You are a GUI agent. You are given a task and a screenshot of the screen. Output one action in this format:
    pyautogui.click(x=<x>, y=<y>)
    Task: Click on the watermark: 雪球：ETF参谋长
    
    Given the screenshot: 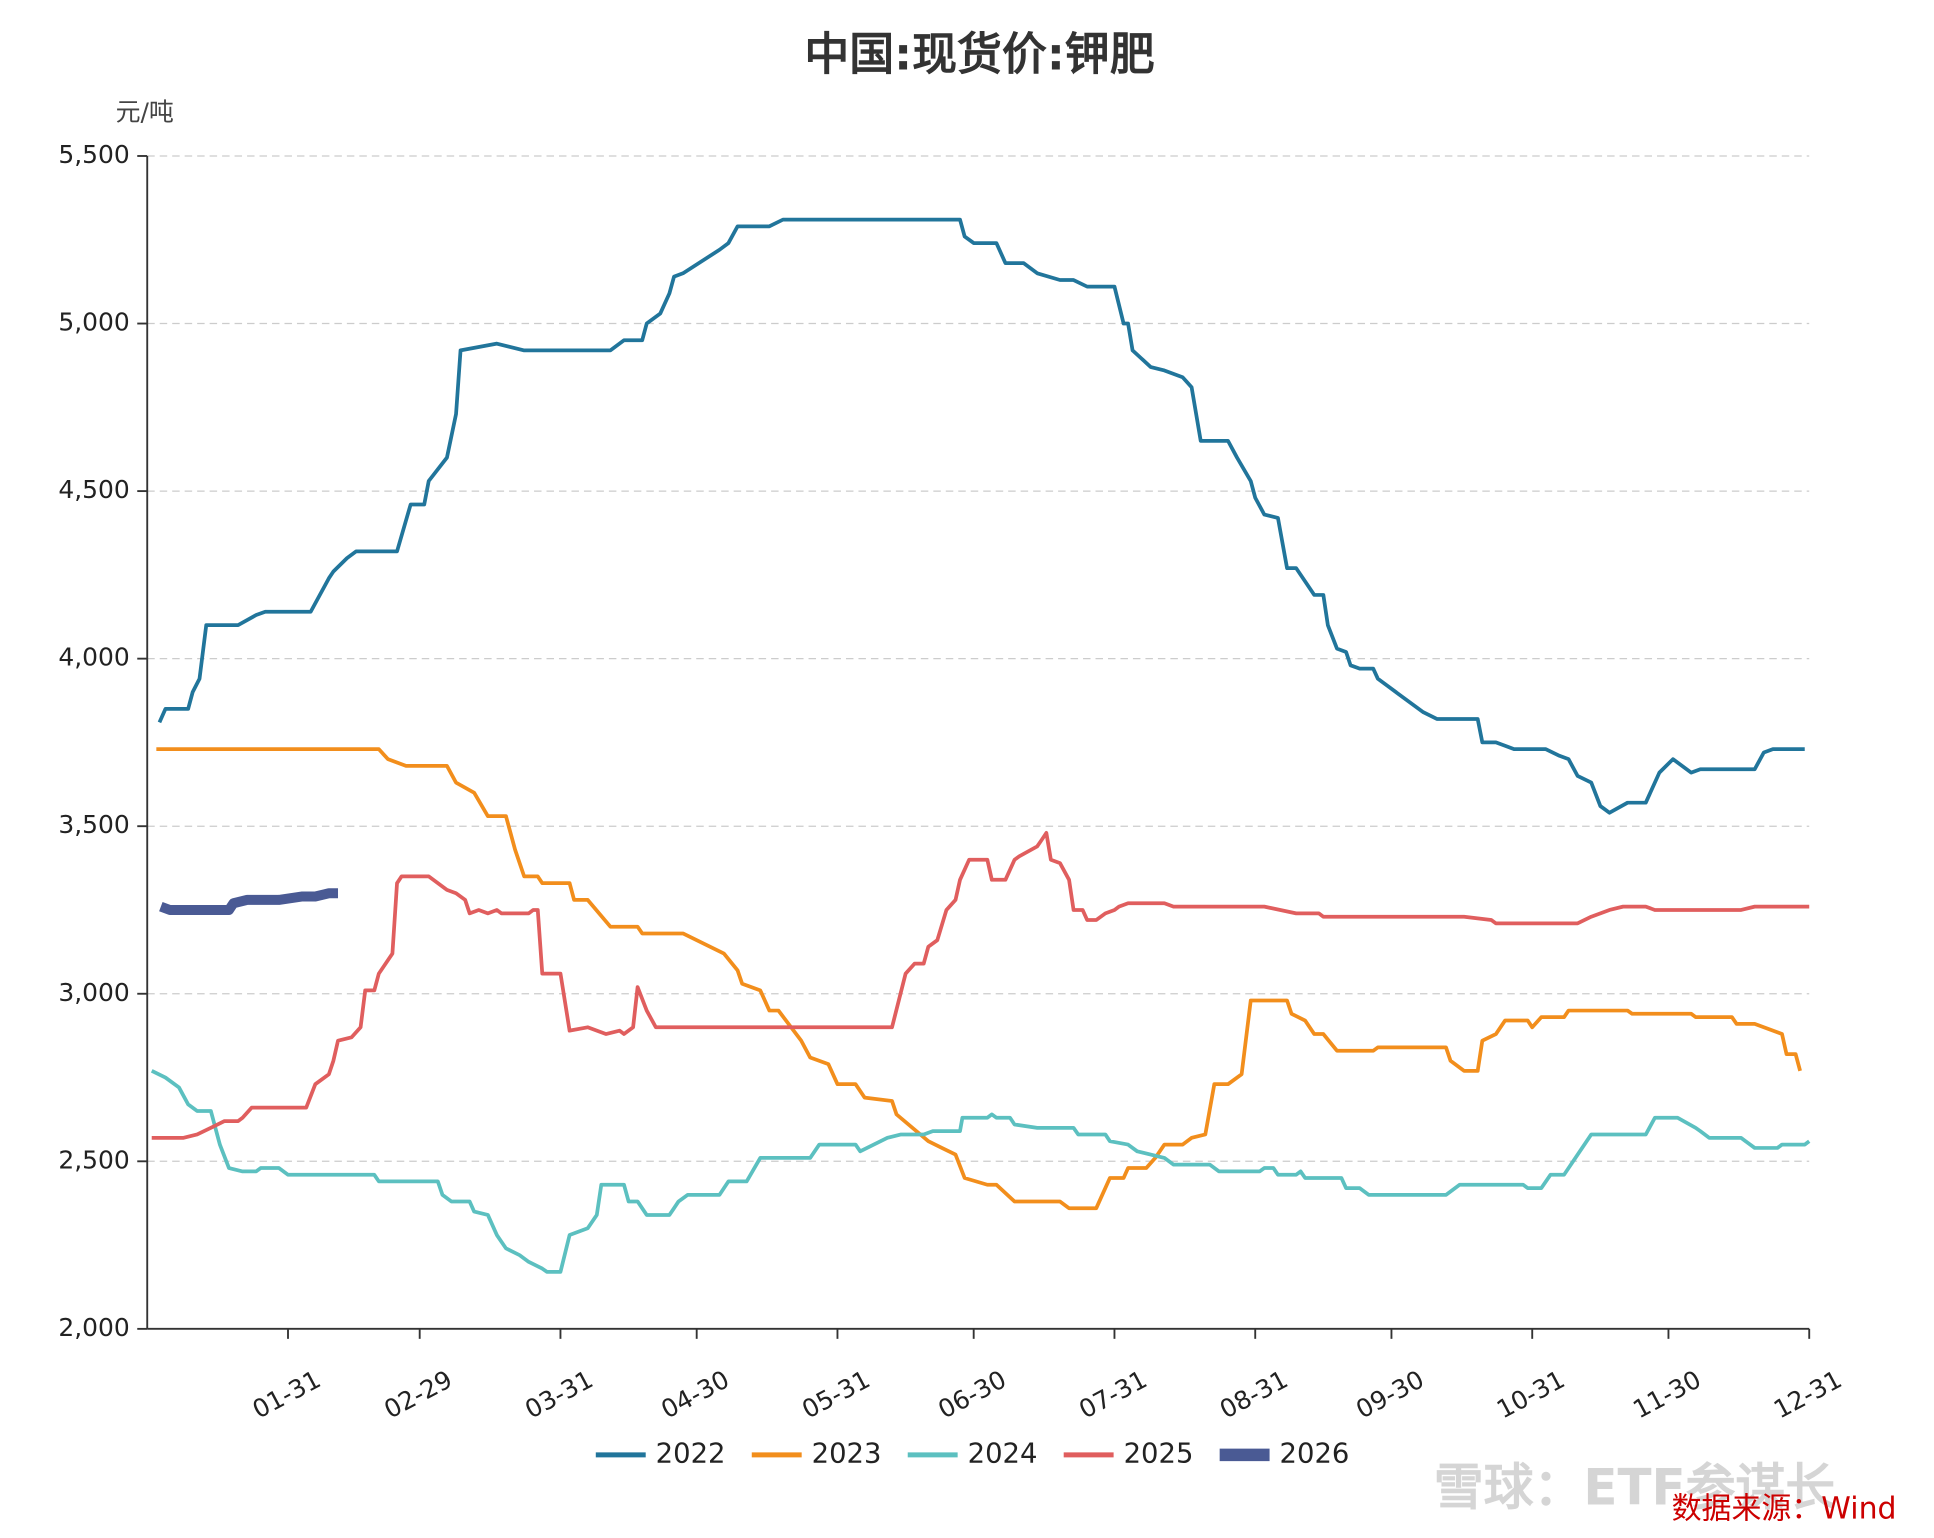 What is the action you would take?
    pyautogui.click(x=1635, y=1488)
    